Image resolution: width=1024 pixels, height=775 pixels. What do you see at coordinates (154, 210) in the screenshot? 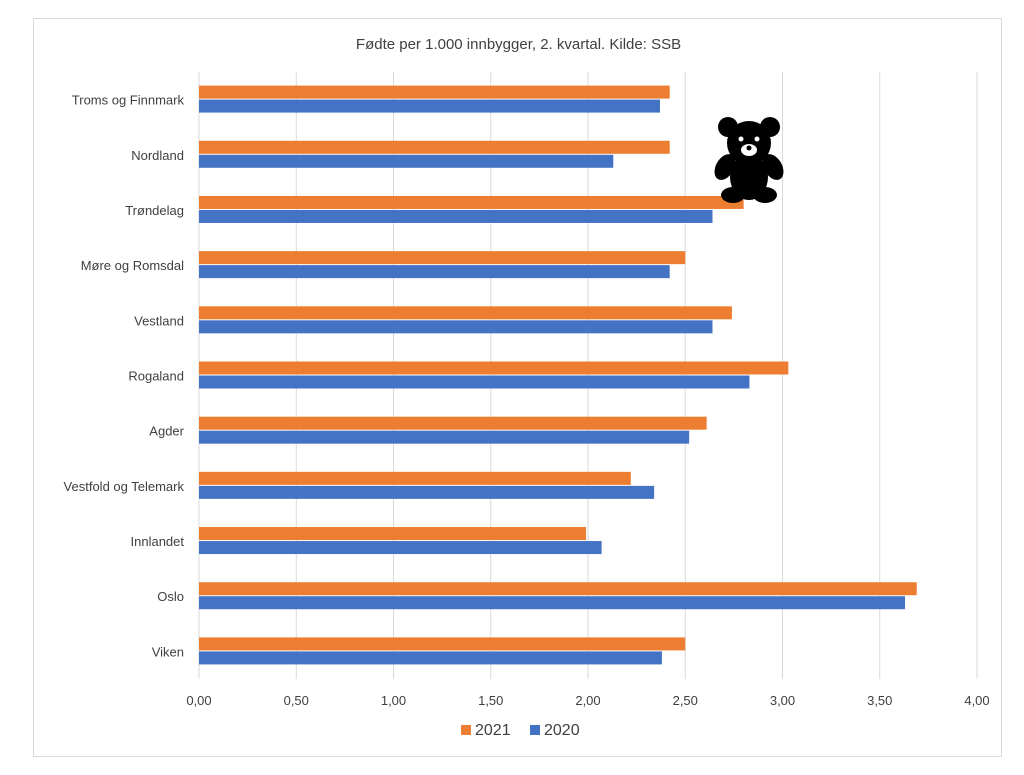
I see `category-label: Trøndelag` at bounding box center [154, 210].